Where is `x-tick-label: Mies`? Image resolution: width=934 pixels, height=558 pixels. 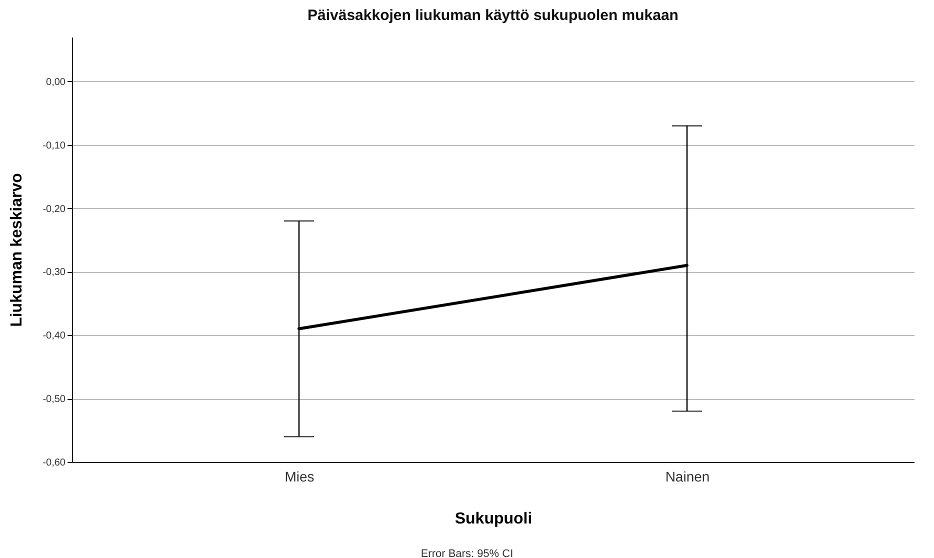 x-tick-label: Mies is located at coordinates (299, 476).